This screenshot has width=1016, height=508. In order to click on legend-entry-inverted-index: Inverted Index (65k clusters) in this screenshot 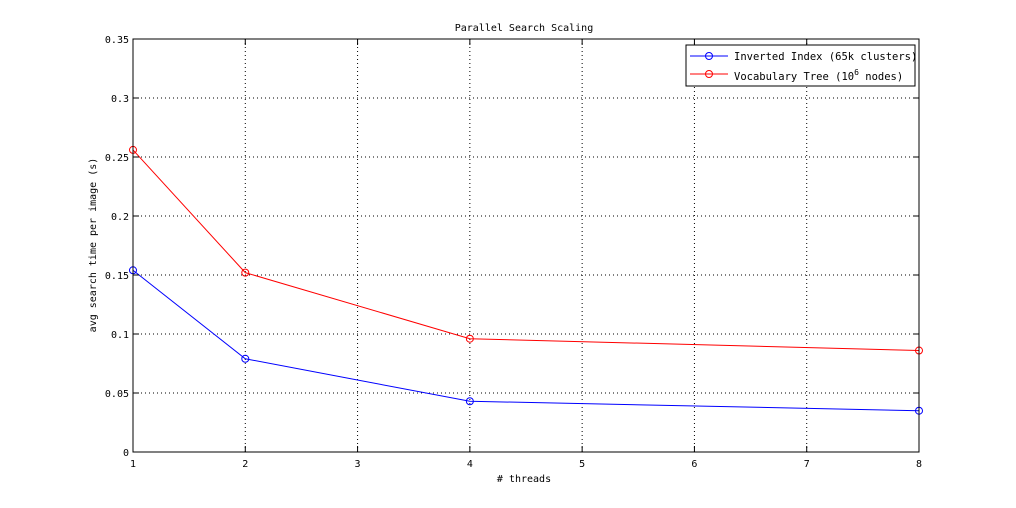, I will do `click(803, 57)`.